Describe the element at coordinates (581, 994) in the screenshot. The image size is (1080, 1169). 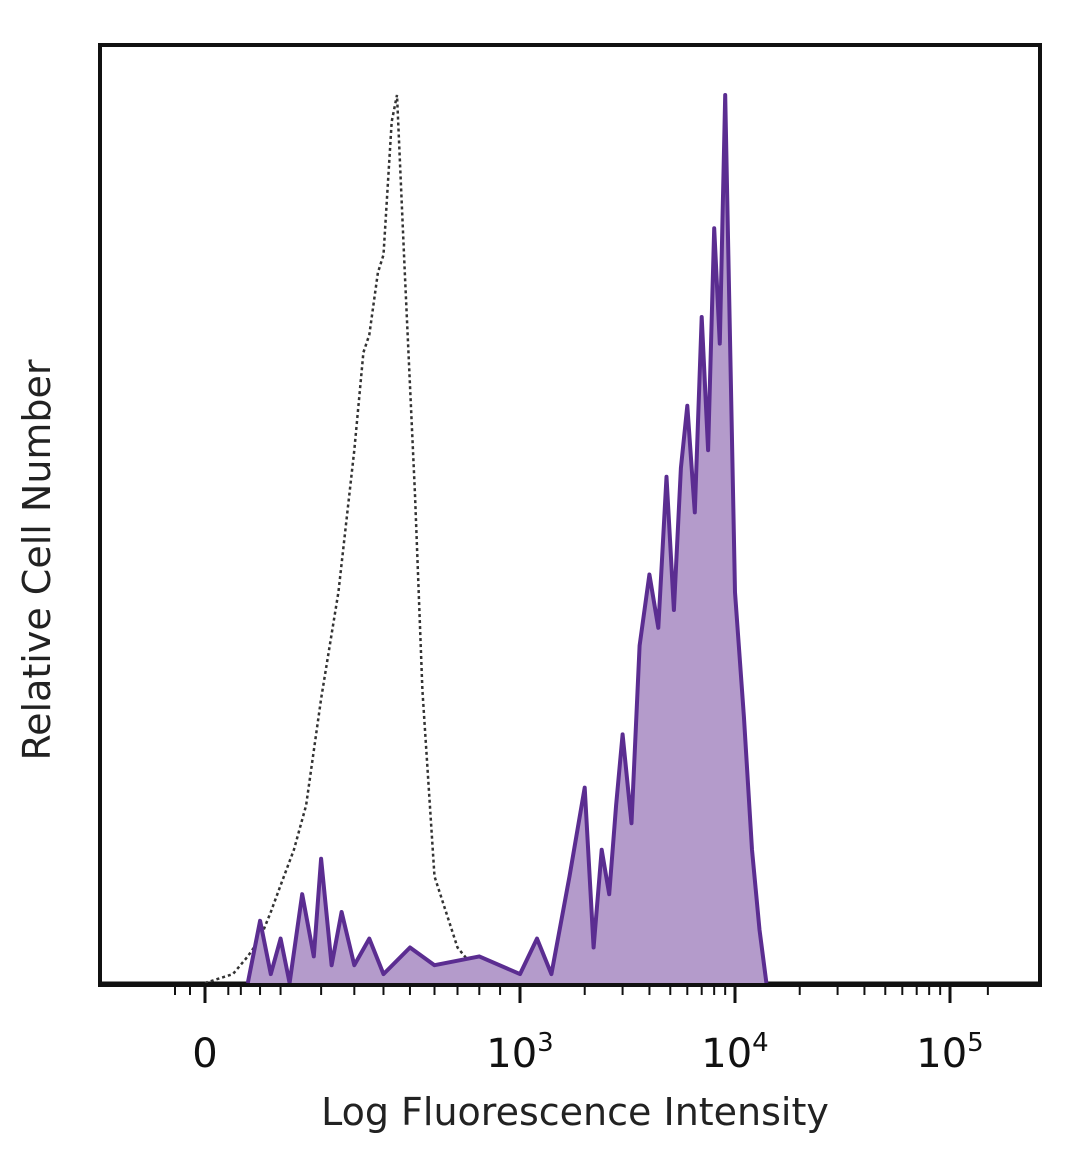
I see `x-axis-ticks` at that location.